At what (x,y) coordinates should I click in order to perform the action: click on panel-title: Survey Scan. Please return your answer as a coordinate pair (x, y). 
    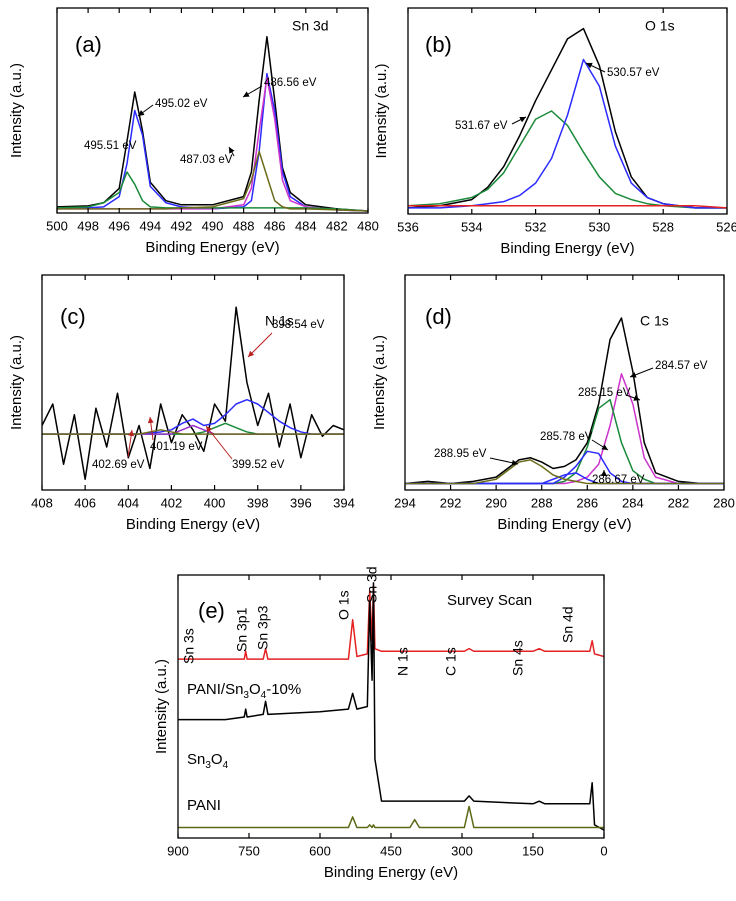
    Looking at the image, I should click on (489, 600).